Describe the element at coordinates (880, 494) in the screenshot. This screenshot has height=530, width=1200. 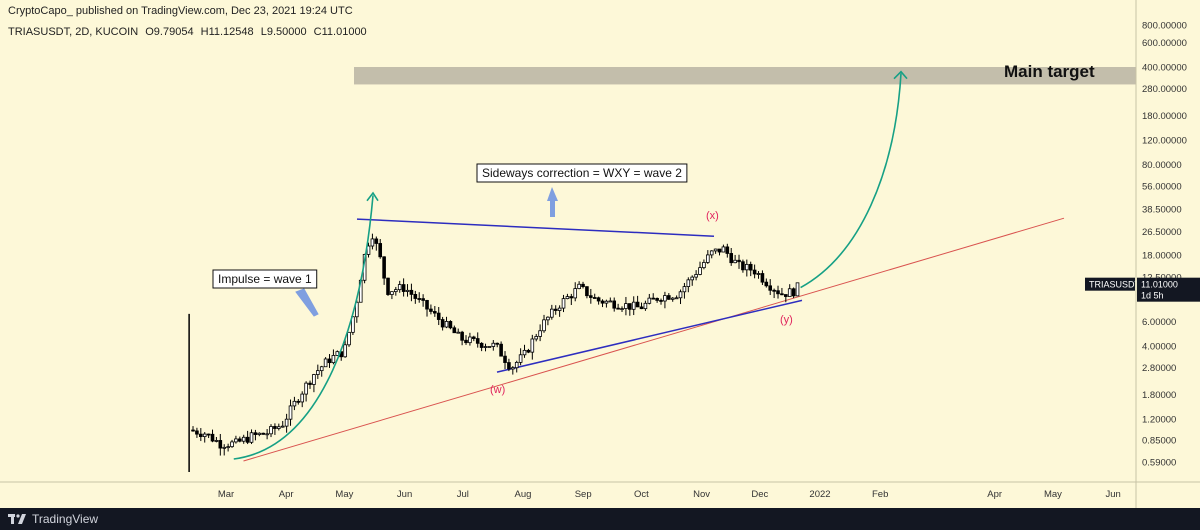
I see `time-tick-label: Feb` at that location.